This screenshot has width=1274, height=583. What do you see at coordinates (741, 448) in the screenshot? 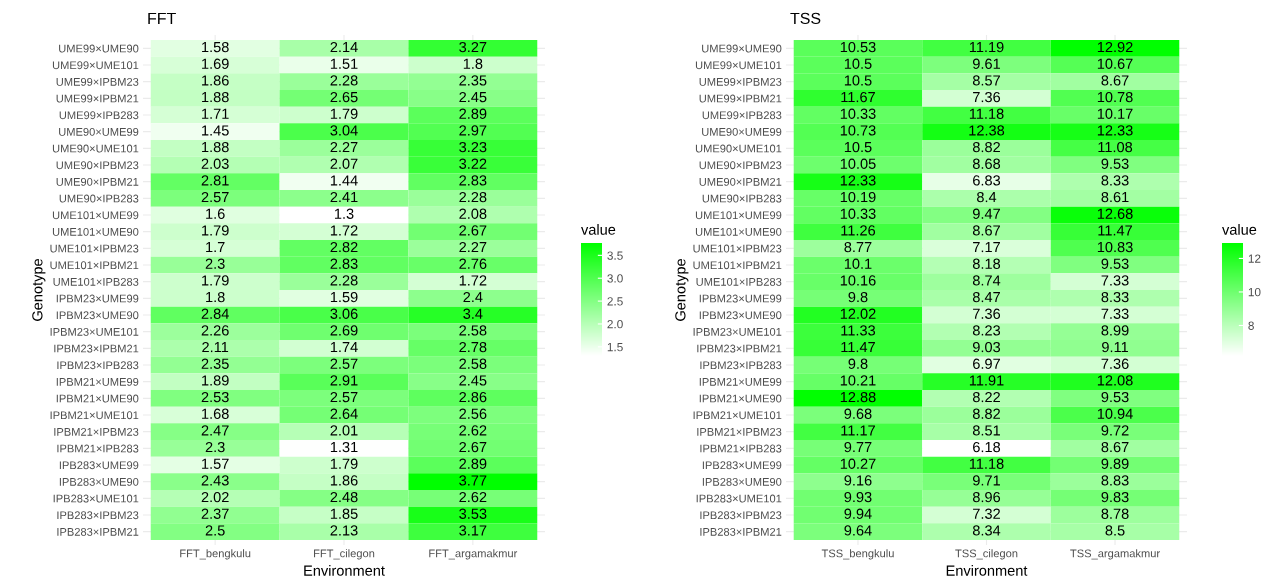
I see `y-tick-label: IPBM21×IPB283` at bounding box center [741, 448].